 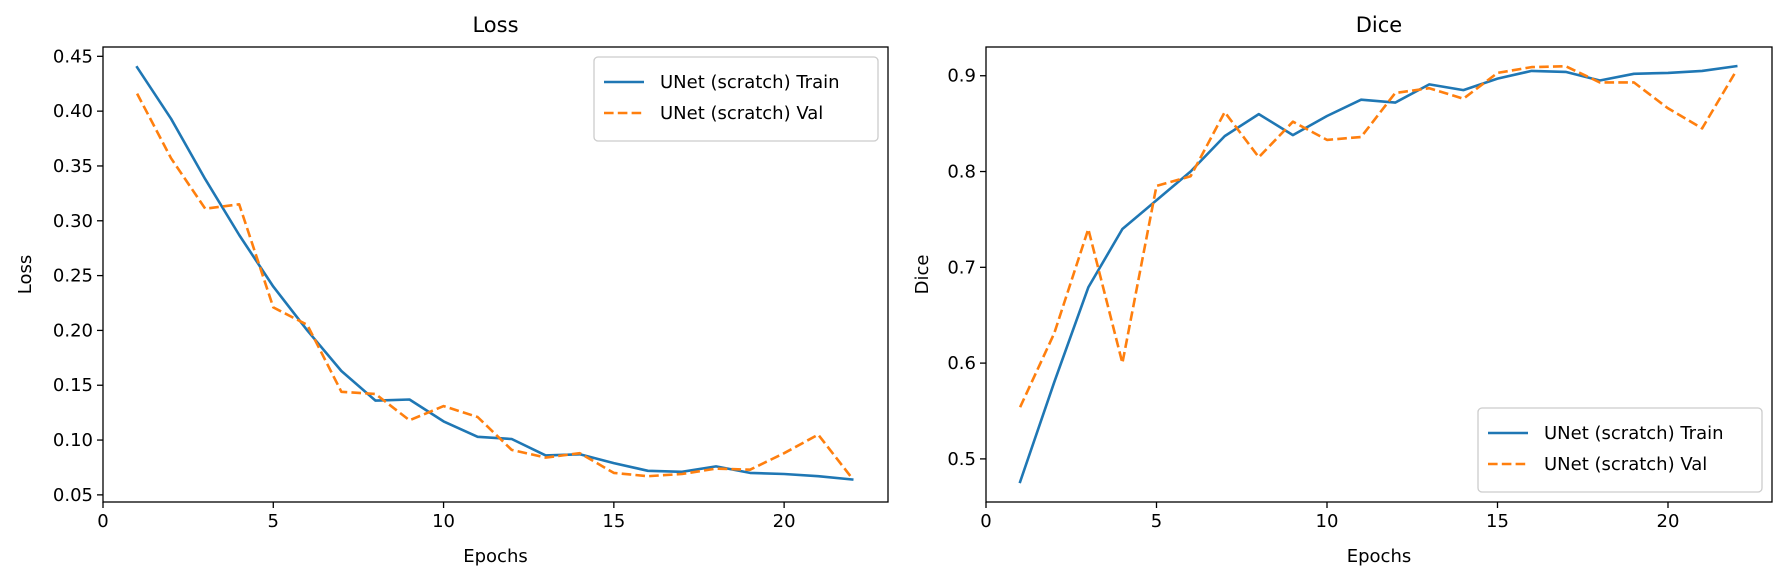 I want to click on y-tick-label: 0.40, so click(x=73, y=111).